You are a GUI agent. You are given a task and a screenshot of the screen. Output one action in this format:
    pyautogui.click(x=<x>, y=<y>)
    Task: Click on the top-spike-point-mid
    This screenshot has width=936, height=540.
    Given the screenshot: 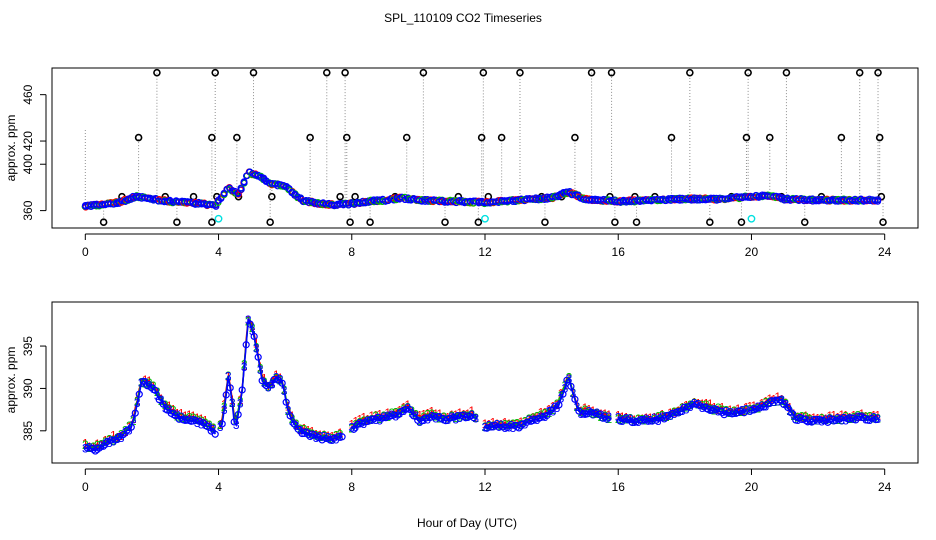 What is the action you would take?
    pyautogui.click(x=879, y=137)
    